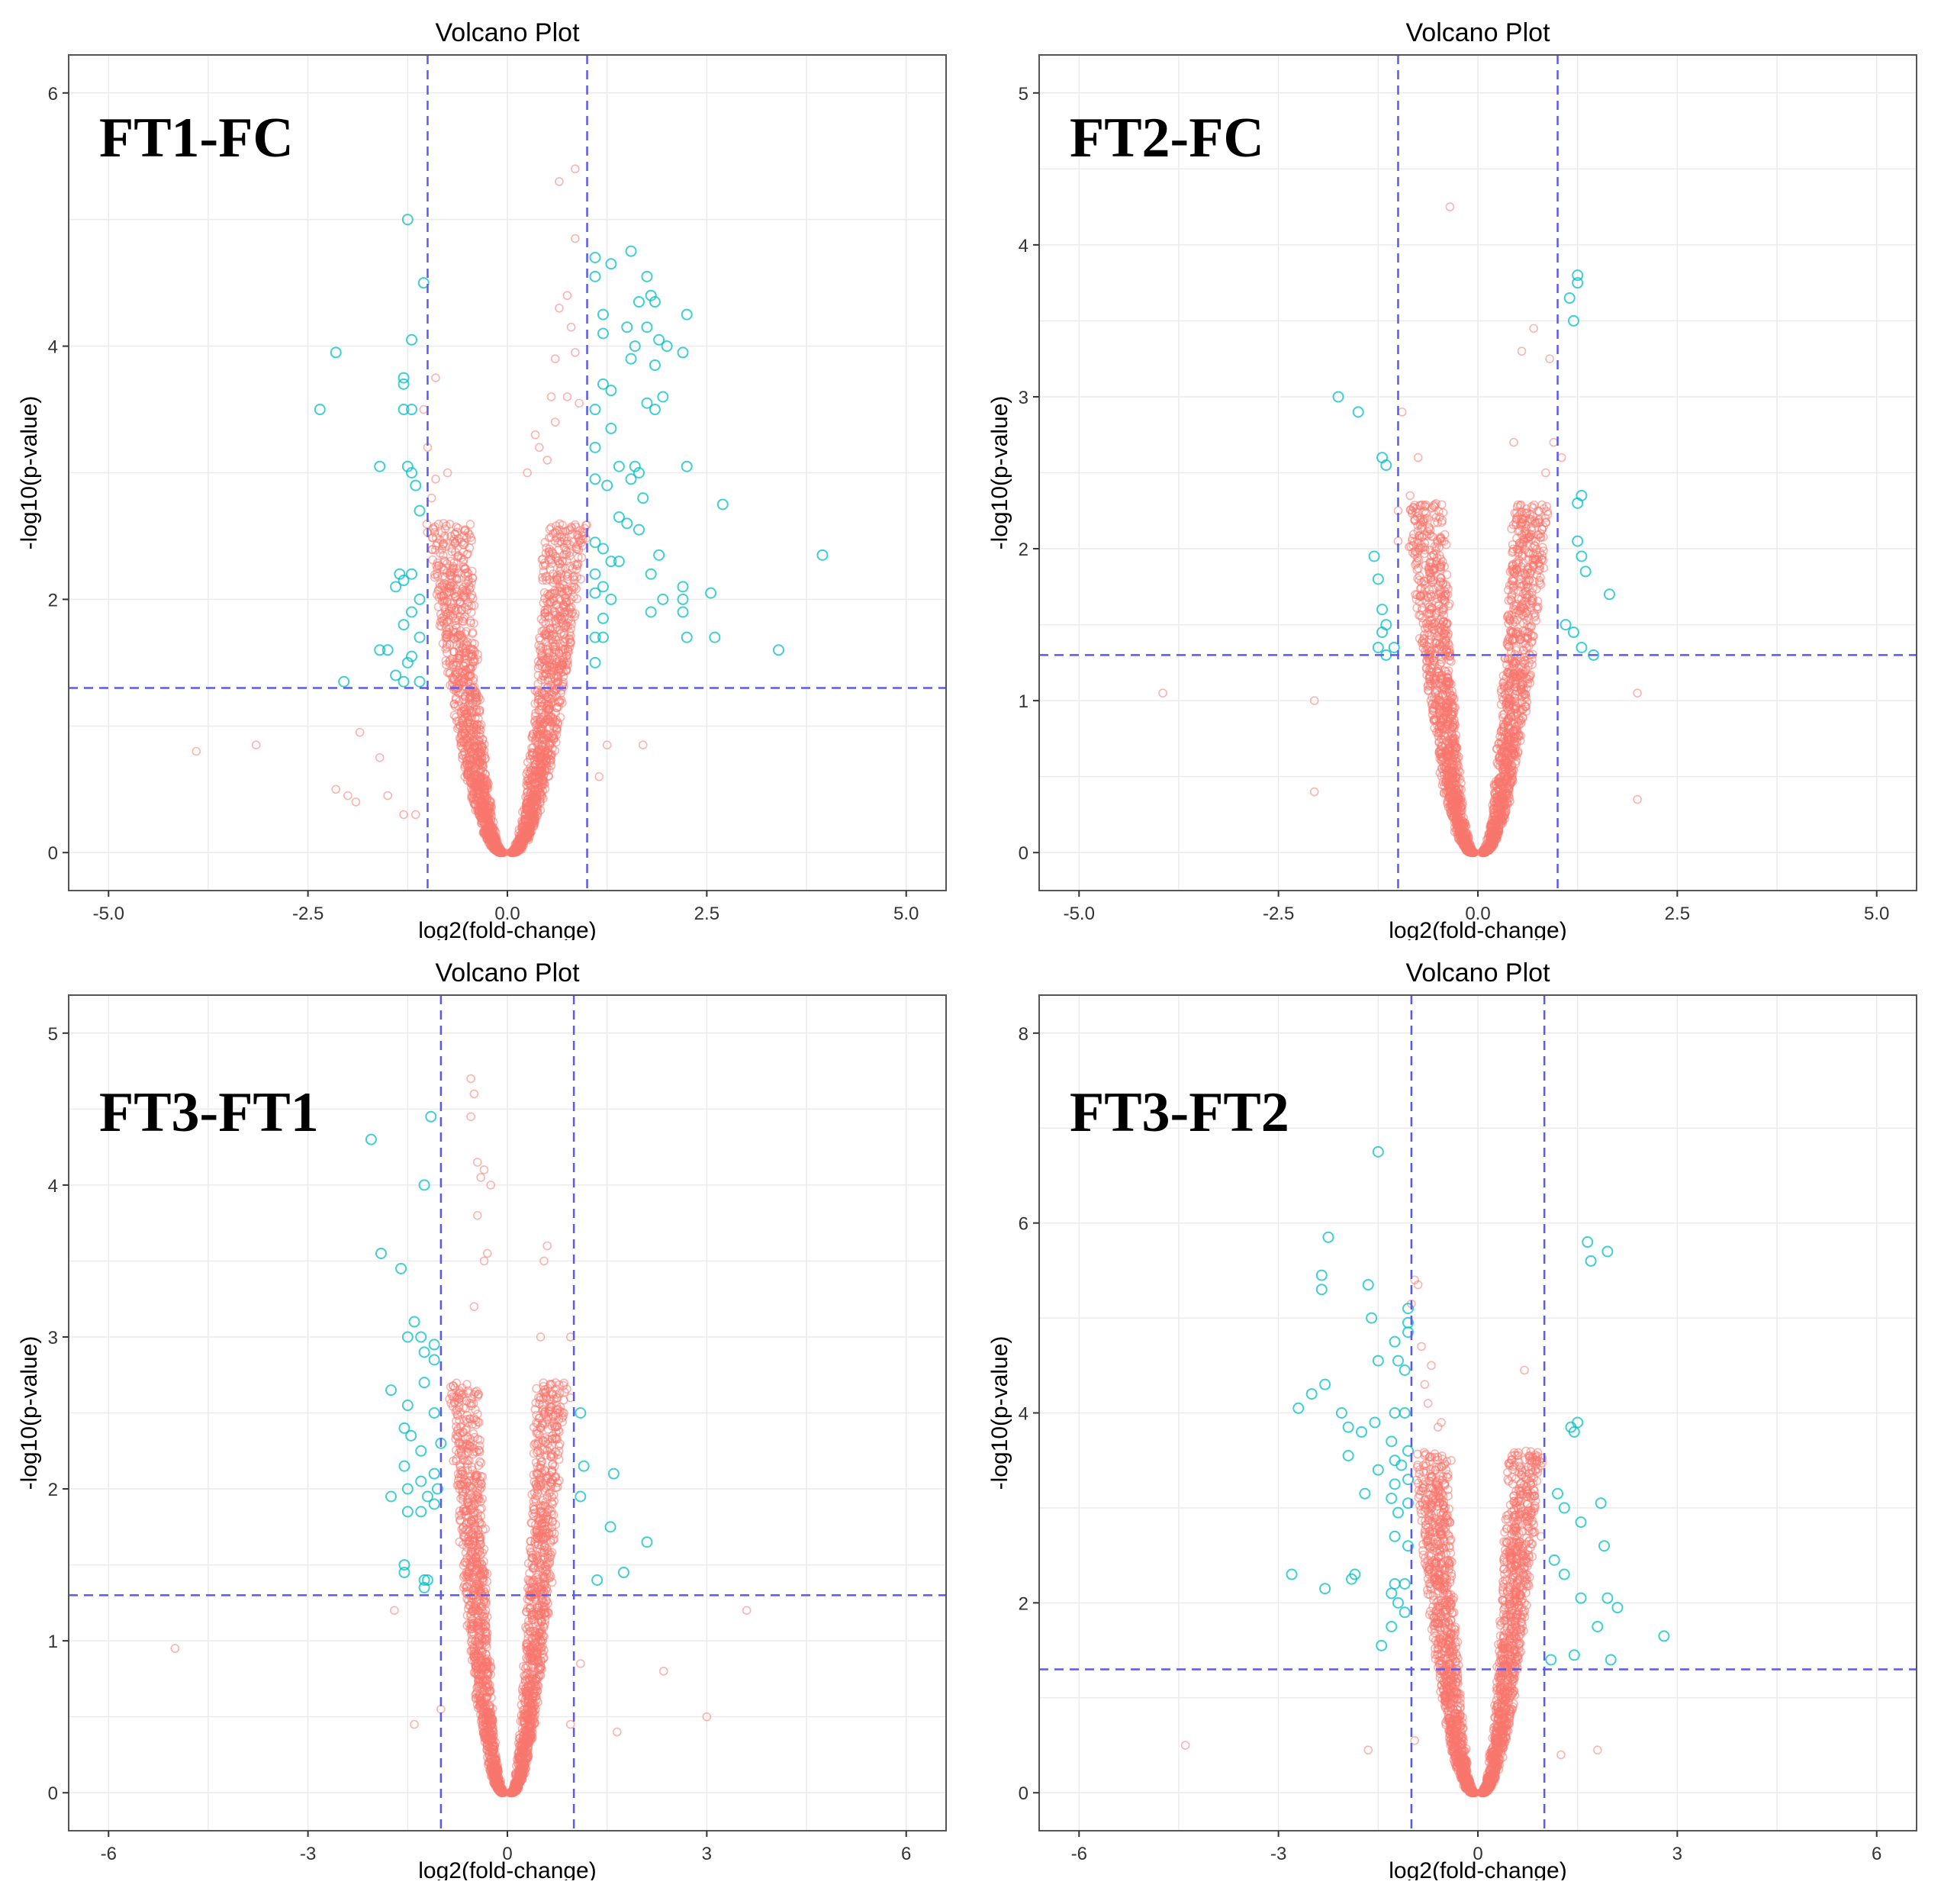 Image resolution: width=1941 pixels, height=1904 pixels. I want to click on x-tick-label: -2.5, so click(1278, 914).